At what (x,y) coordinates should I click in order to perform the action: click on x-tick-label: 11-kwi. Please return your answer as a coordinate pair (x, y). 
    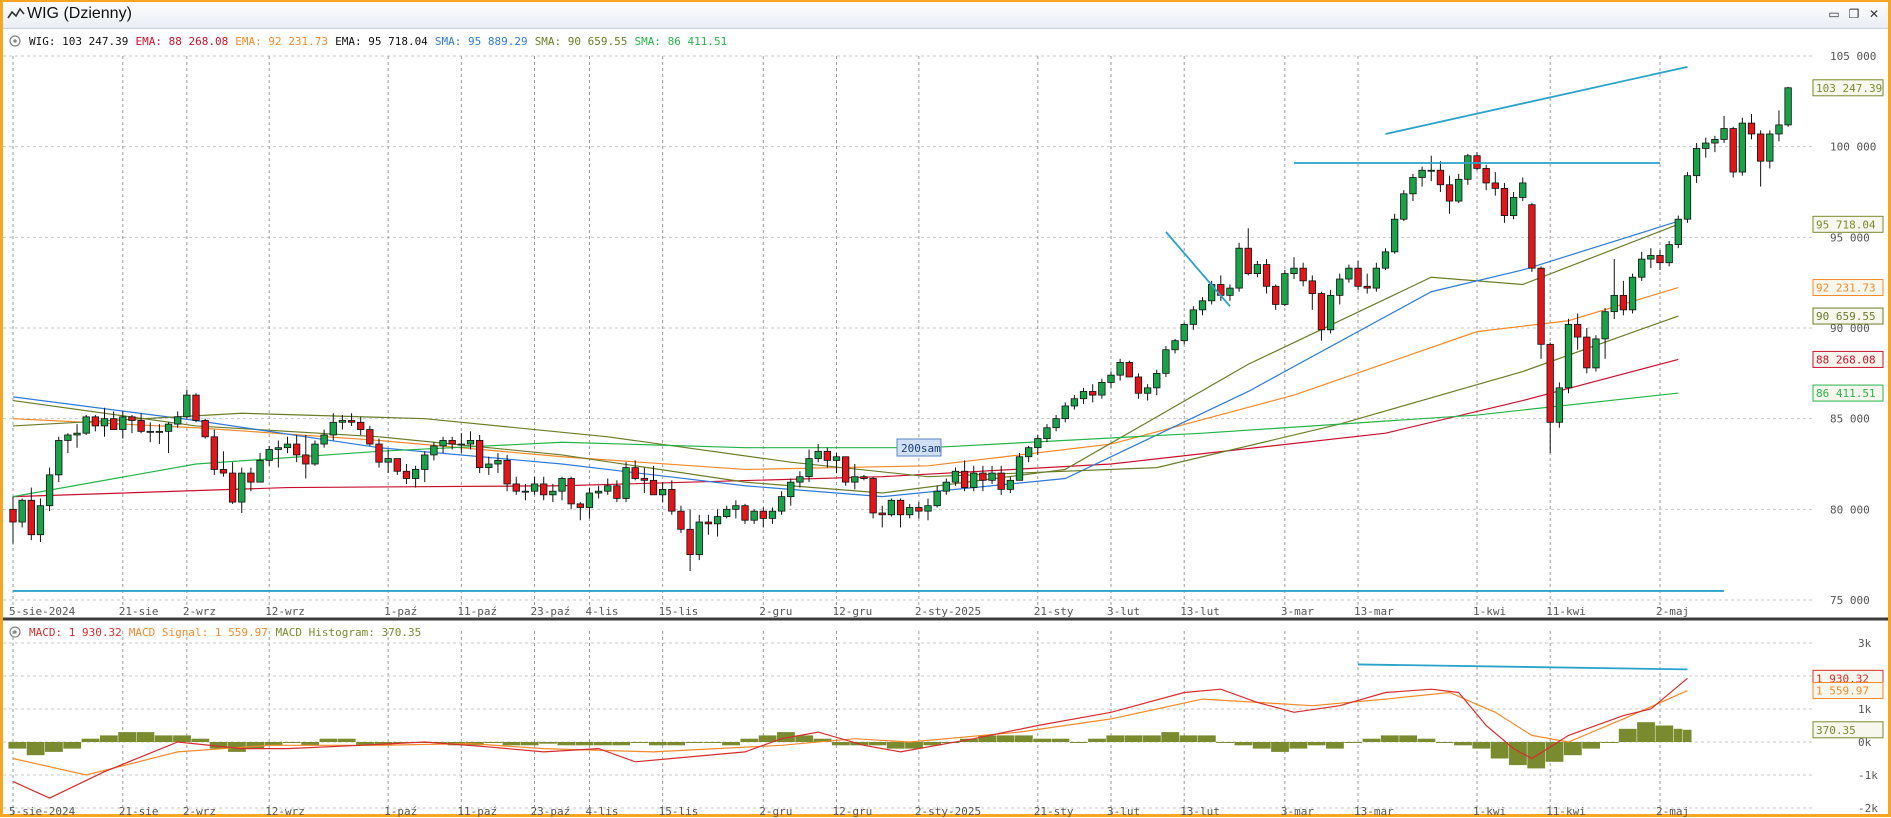
    Looking at the image, I should click on (1566, 611).